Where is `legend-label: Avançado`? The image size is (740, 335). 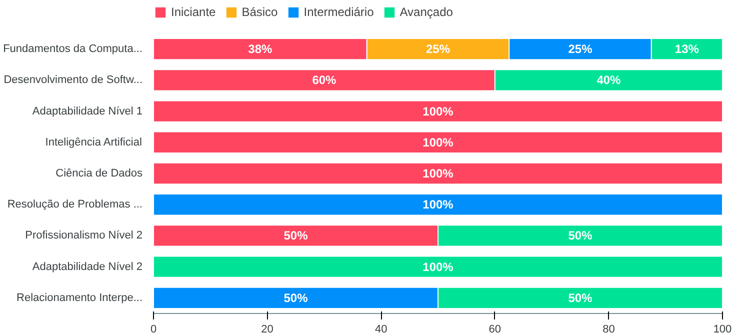
legend-label: Avançado is located at coordinates (426, 12).